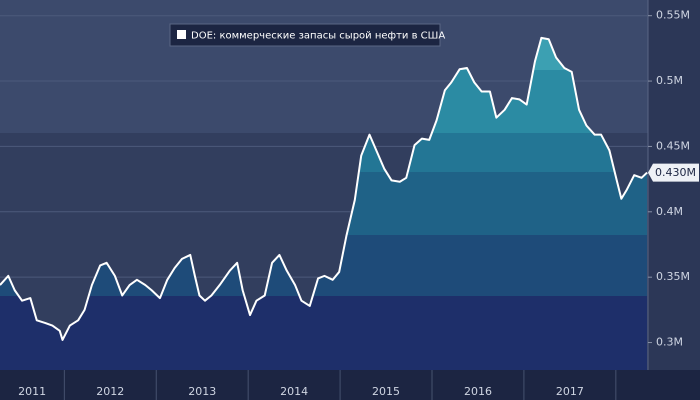  I want to click on y-tick-label: 0.3M, so click(669, 342).